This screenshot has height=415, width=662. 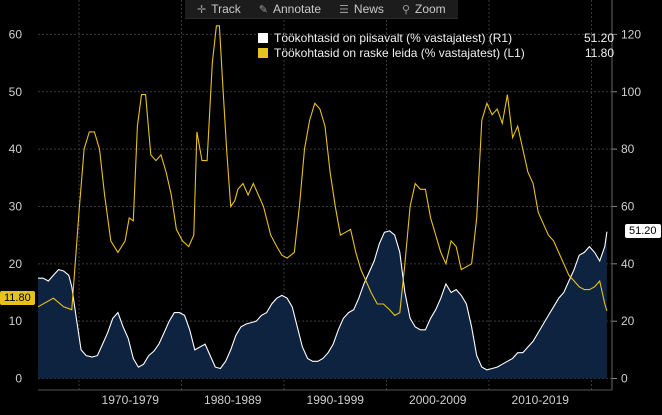 I want to click on x-axis-band-label: 2010-2019, so click(x=541, y=400).